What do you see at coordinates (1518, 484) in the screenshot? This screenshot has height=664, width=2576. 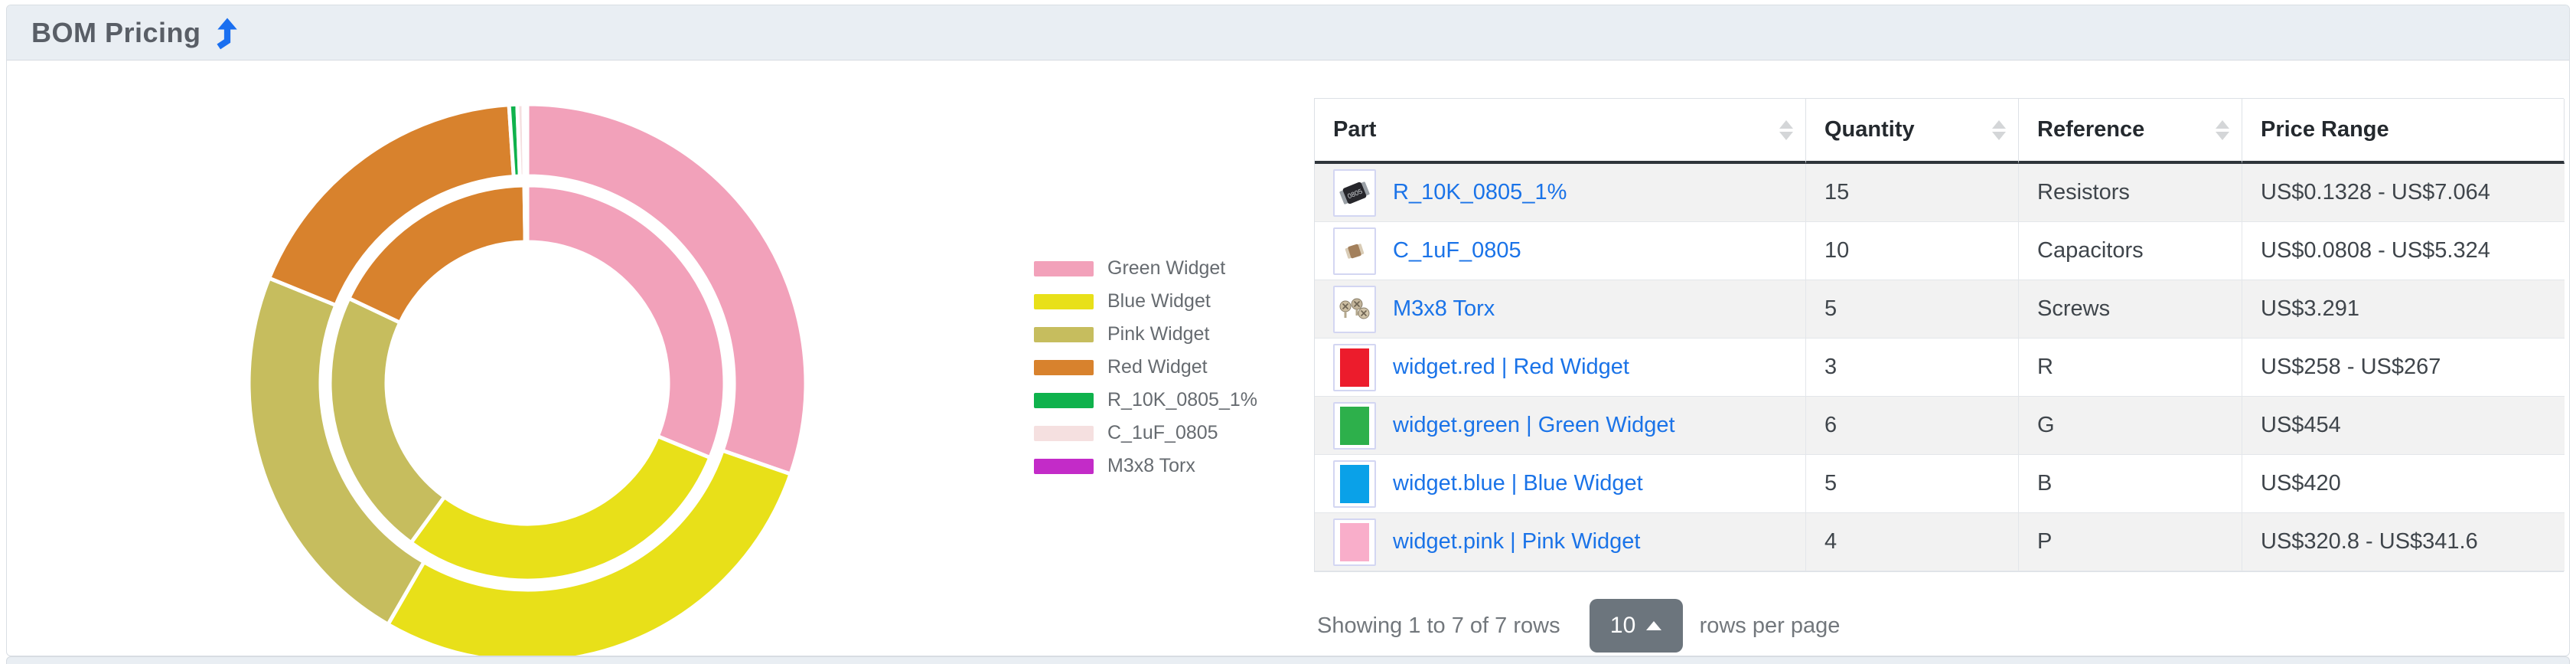 I see `part-link: widget.blue | Blue Widget` at bounding box center [1518, 484].